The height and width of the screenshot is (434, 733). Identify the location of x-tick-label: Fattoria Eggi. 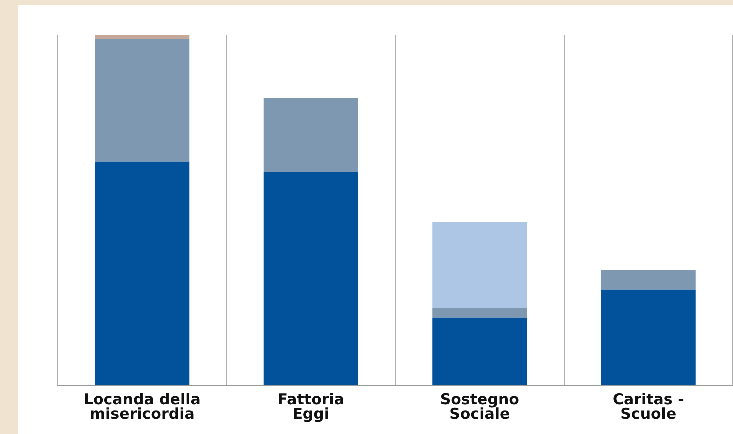
(311, 406).